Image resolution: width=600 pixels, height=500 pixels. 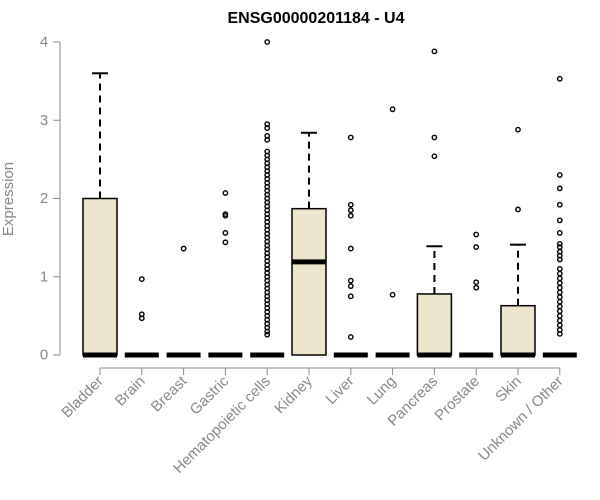 What do you see at coordinates (44, 198) in the screenshot?
I see `y-tick-label: 2` at bounding box center [44, 198].